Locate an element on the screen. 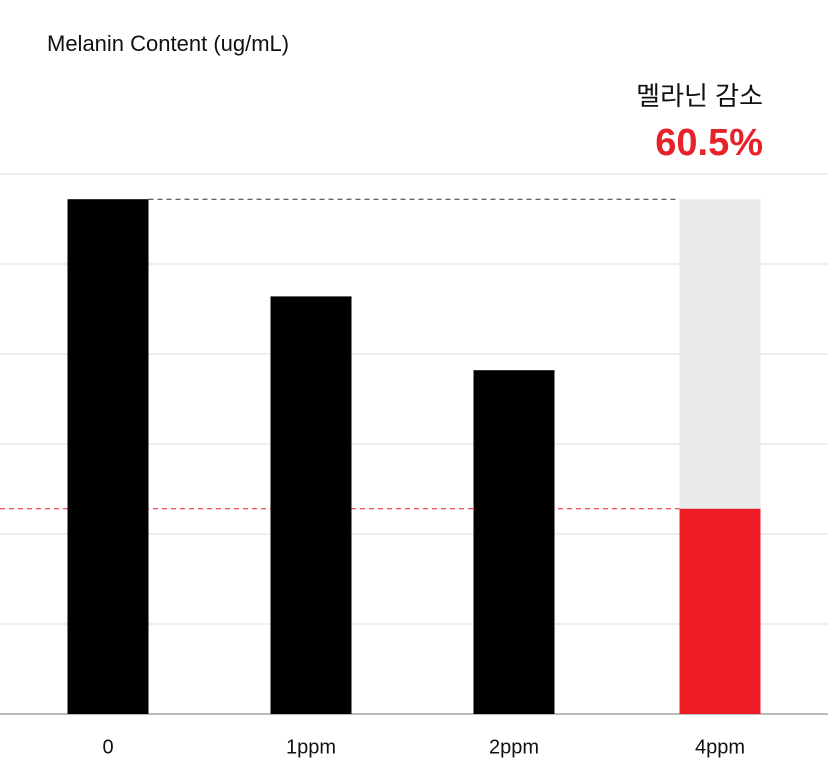  x-tick-label: 0 is located at coordinates (107, 747).